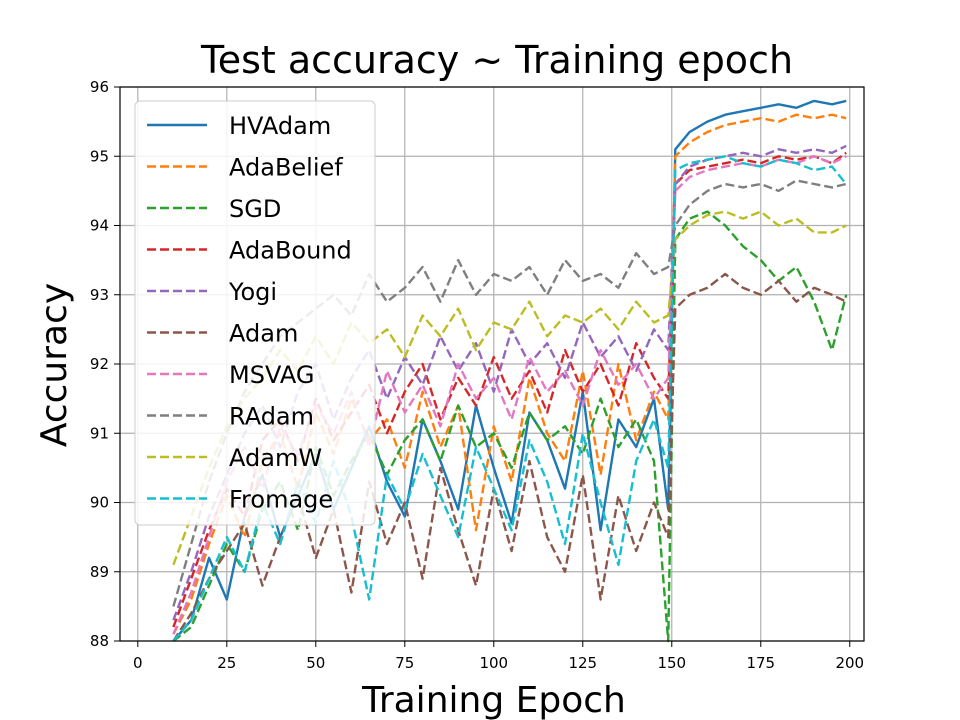  I want to click on chart-title: Test accuracy ~ Training epoch, so click(496, 60).